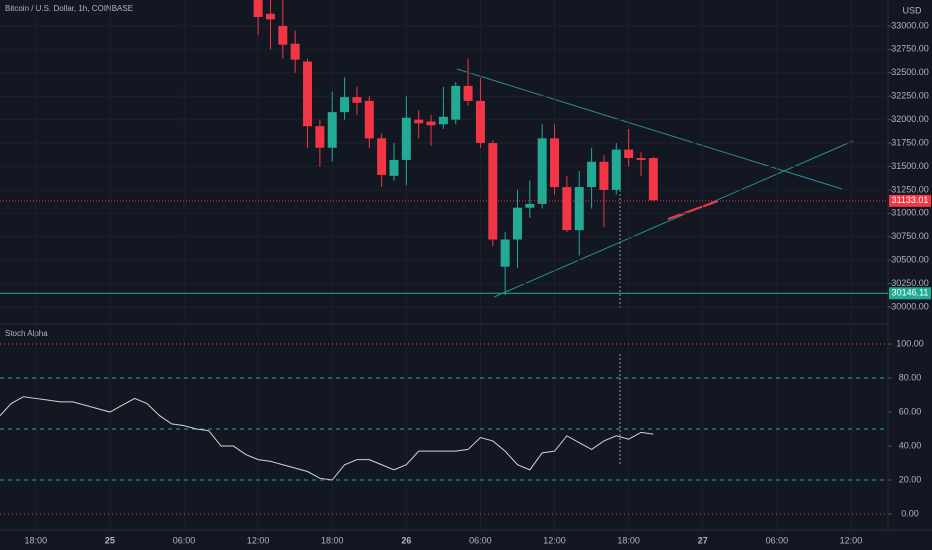 This screenshot has width=932, height=550. What do you see at coordinates (910, 306) in the screenshot?
I see `y-tick-label: 30000.00` at bounding box center [910, 306].